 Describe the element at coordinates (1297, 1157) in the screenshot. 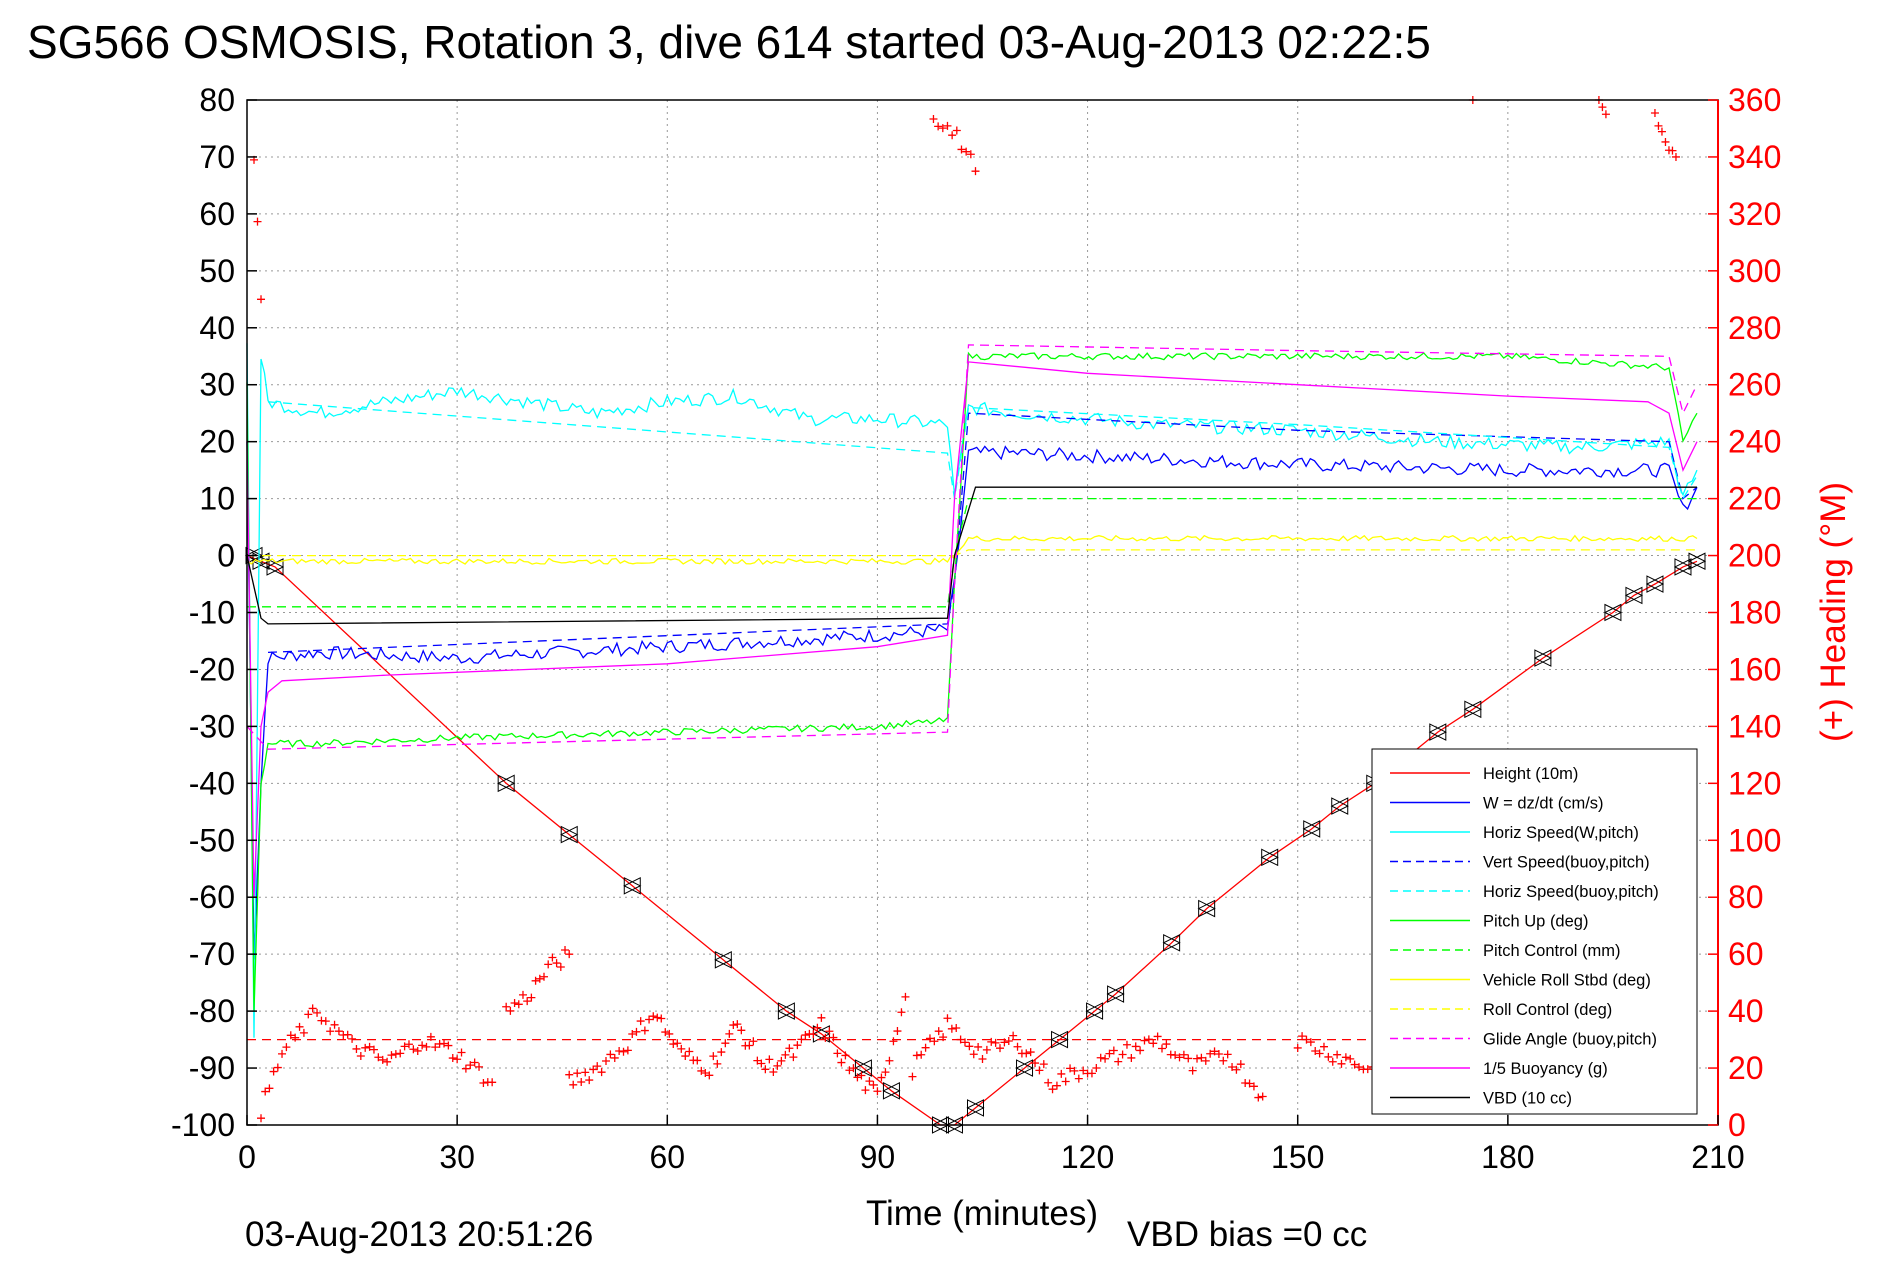

I see `x-tick-label-5: 150` at that location.